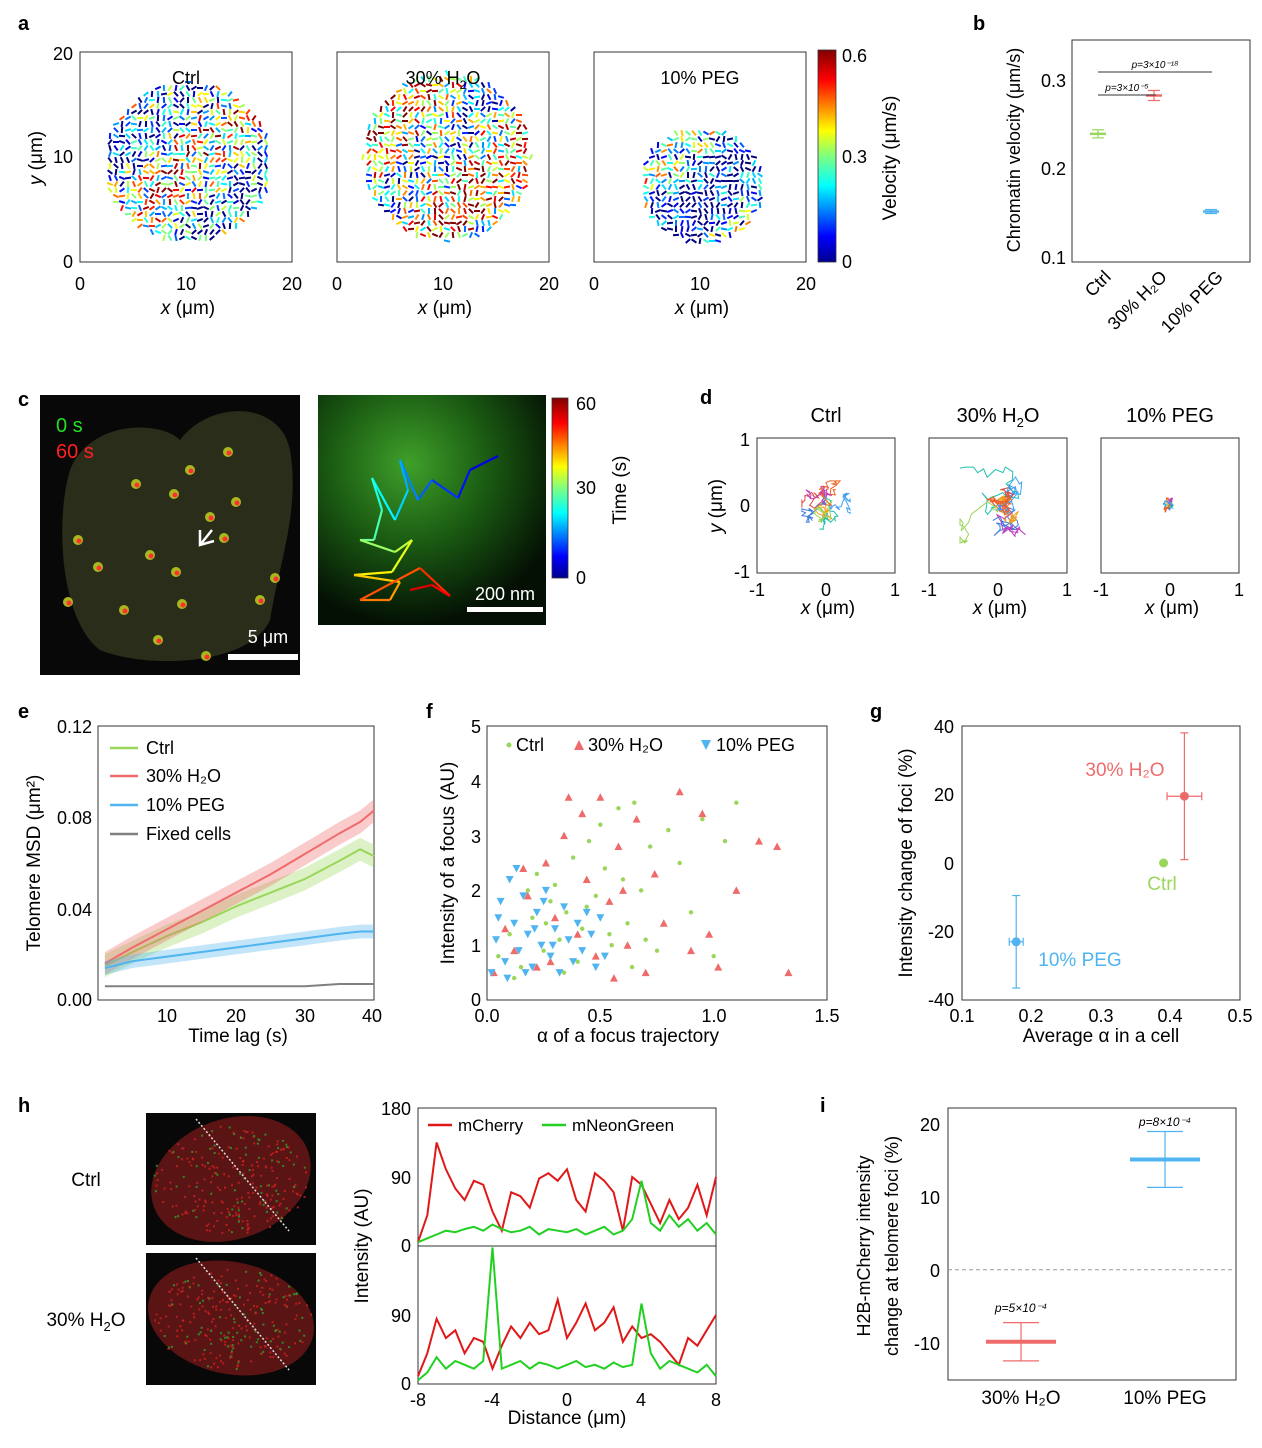 This screenshot has height=1448, width=1262. I want to click on f-xtick-05: 0.5, so click(599, 1016).